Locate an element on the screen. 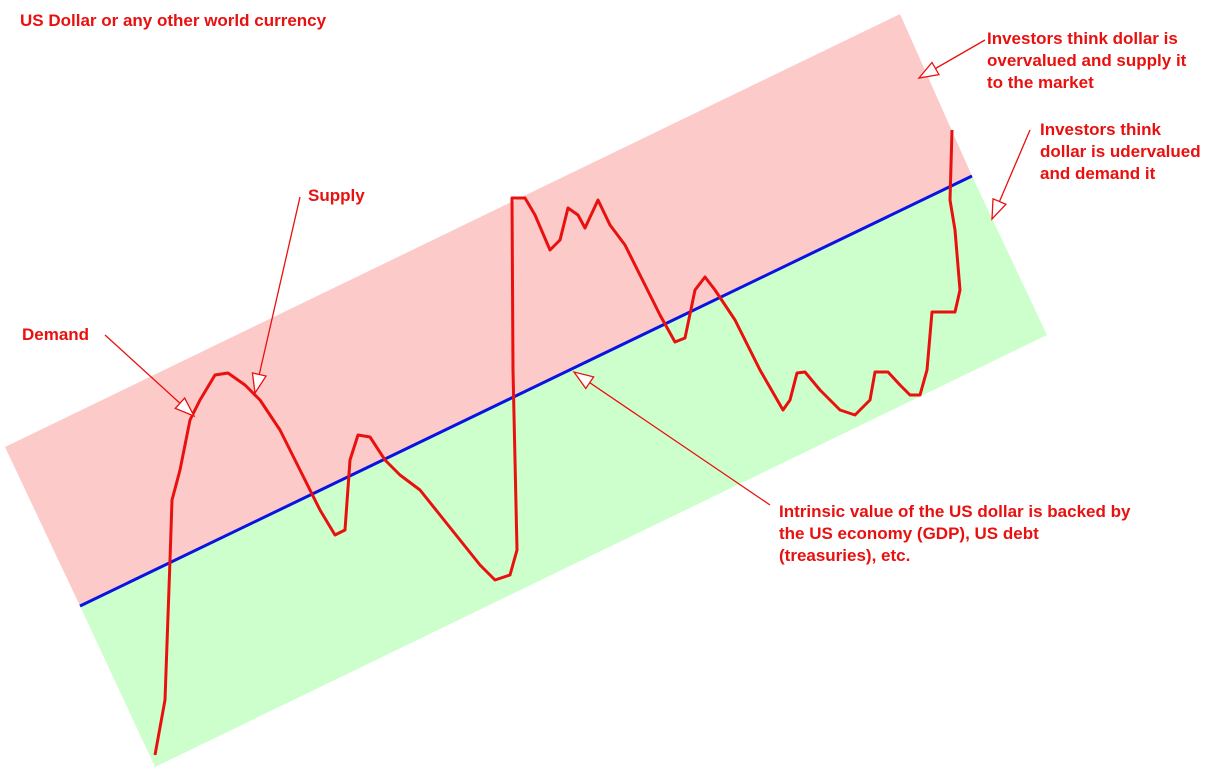 This screenshot has height=771, width=1226. intrinsic-label: the US economy (GDP), US debt is located at coordinates (909, 533).